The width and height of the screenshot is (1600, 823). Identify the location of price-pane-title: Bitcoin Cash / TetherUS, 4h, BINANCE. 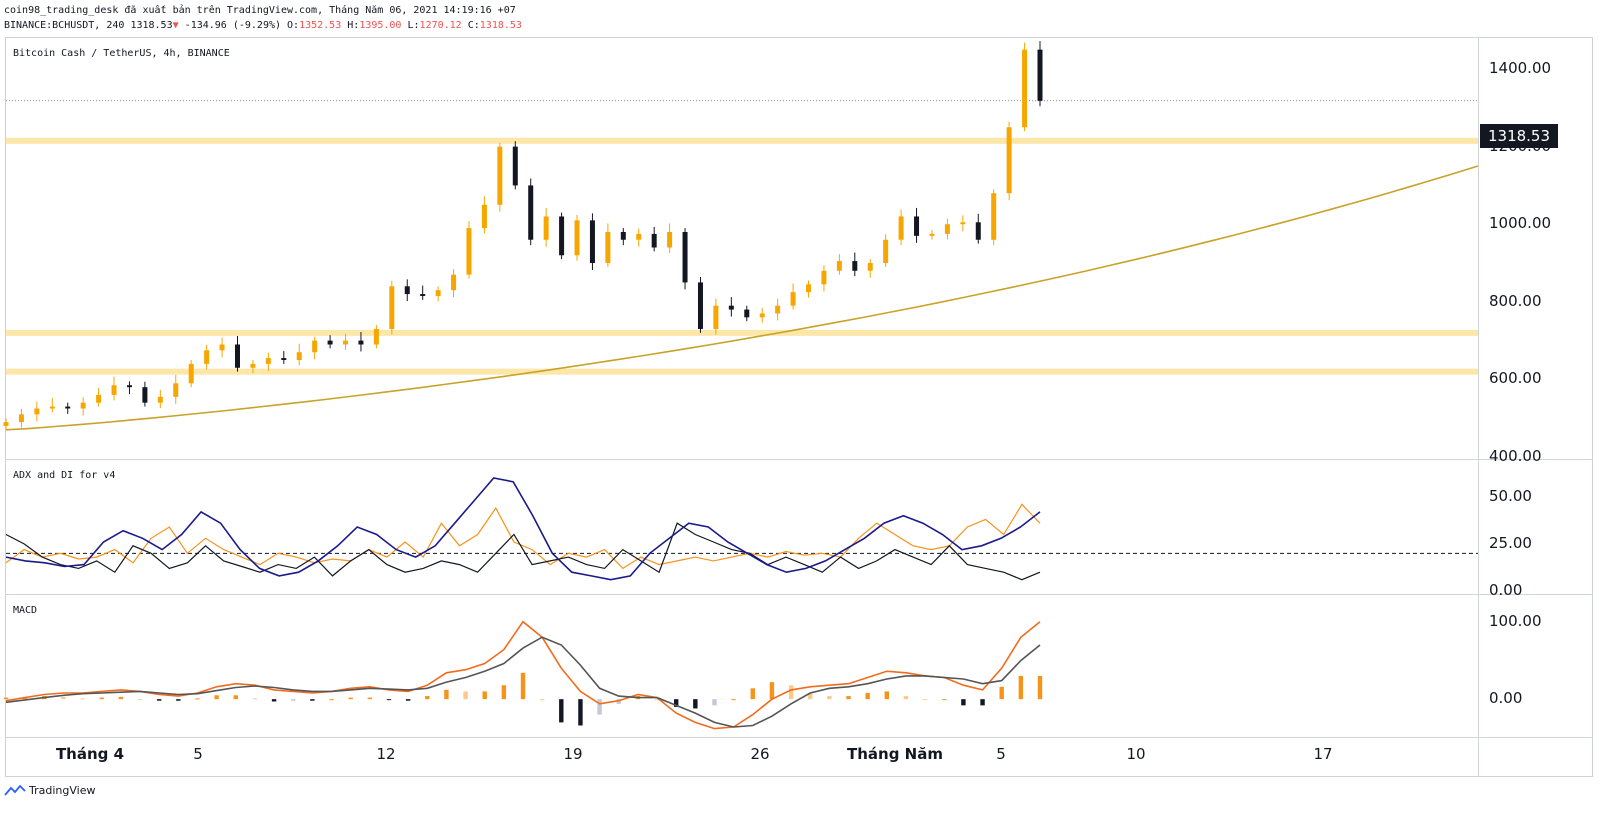
(121, 53).